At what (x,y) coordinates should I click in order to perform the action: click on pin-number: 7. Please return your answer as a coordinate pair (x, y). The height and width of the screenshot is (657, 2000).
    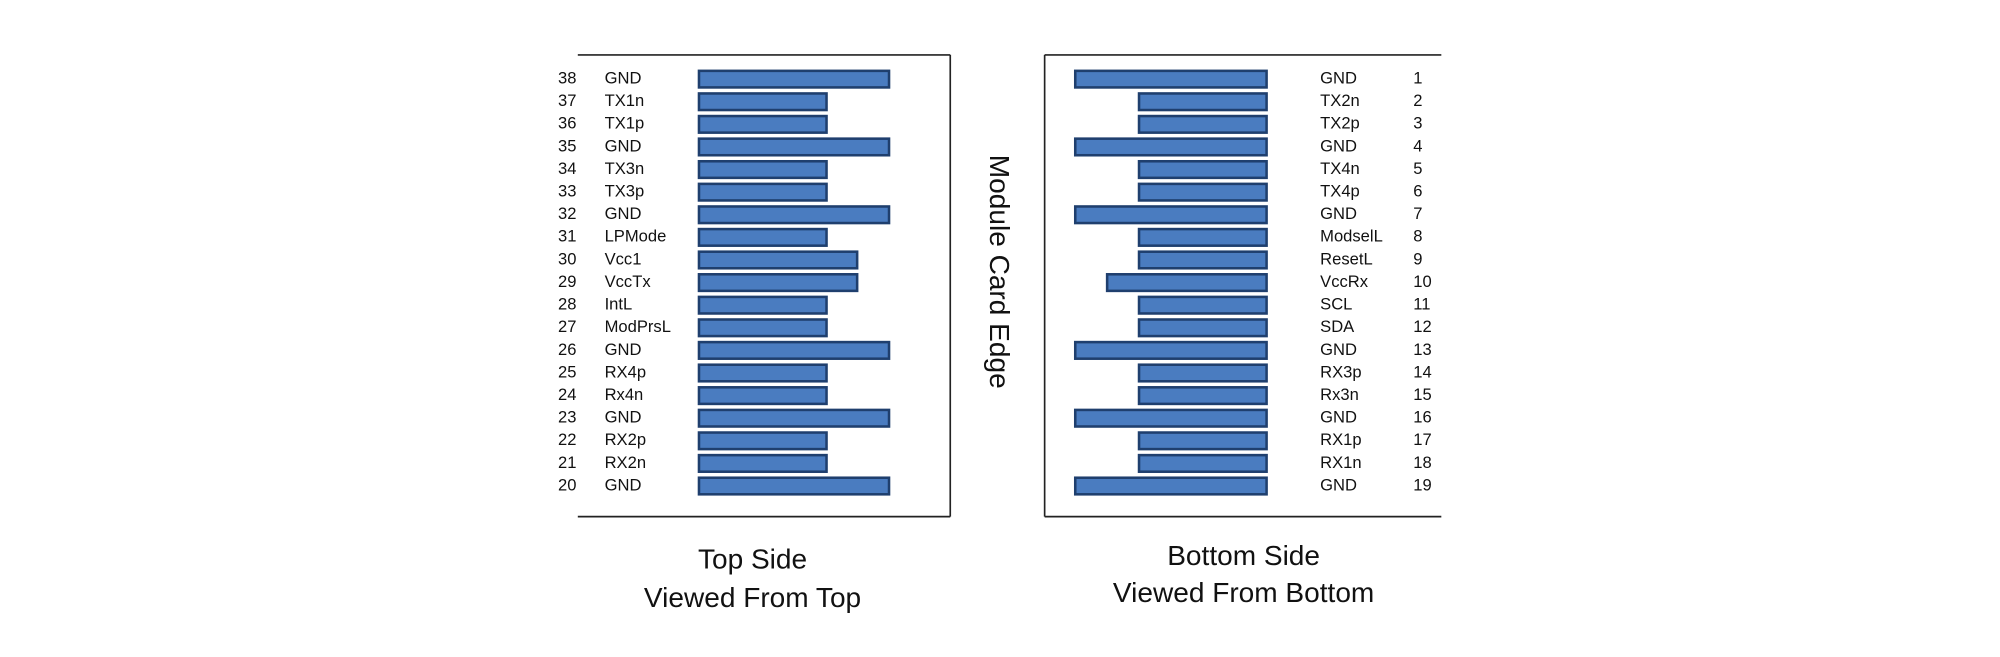
    Looking at the image, I should click on (1417, 213).